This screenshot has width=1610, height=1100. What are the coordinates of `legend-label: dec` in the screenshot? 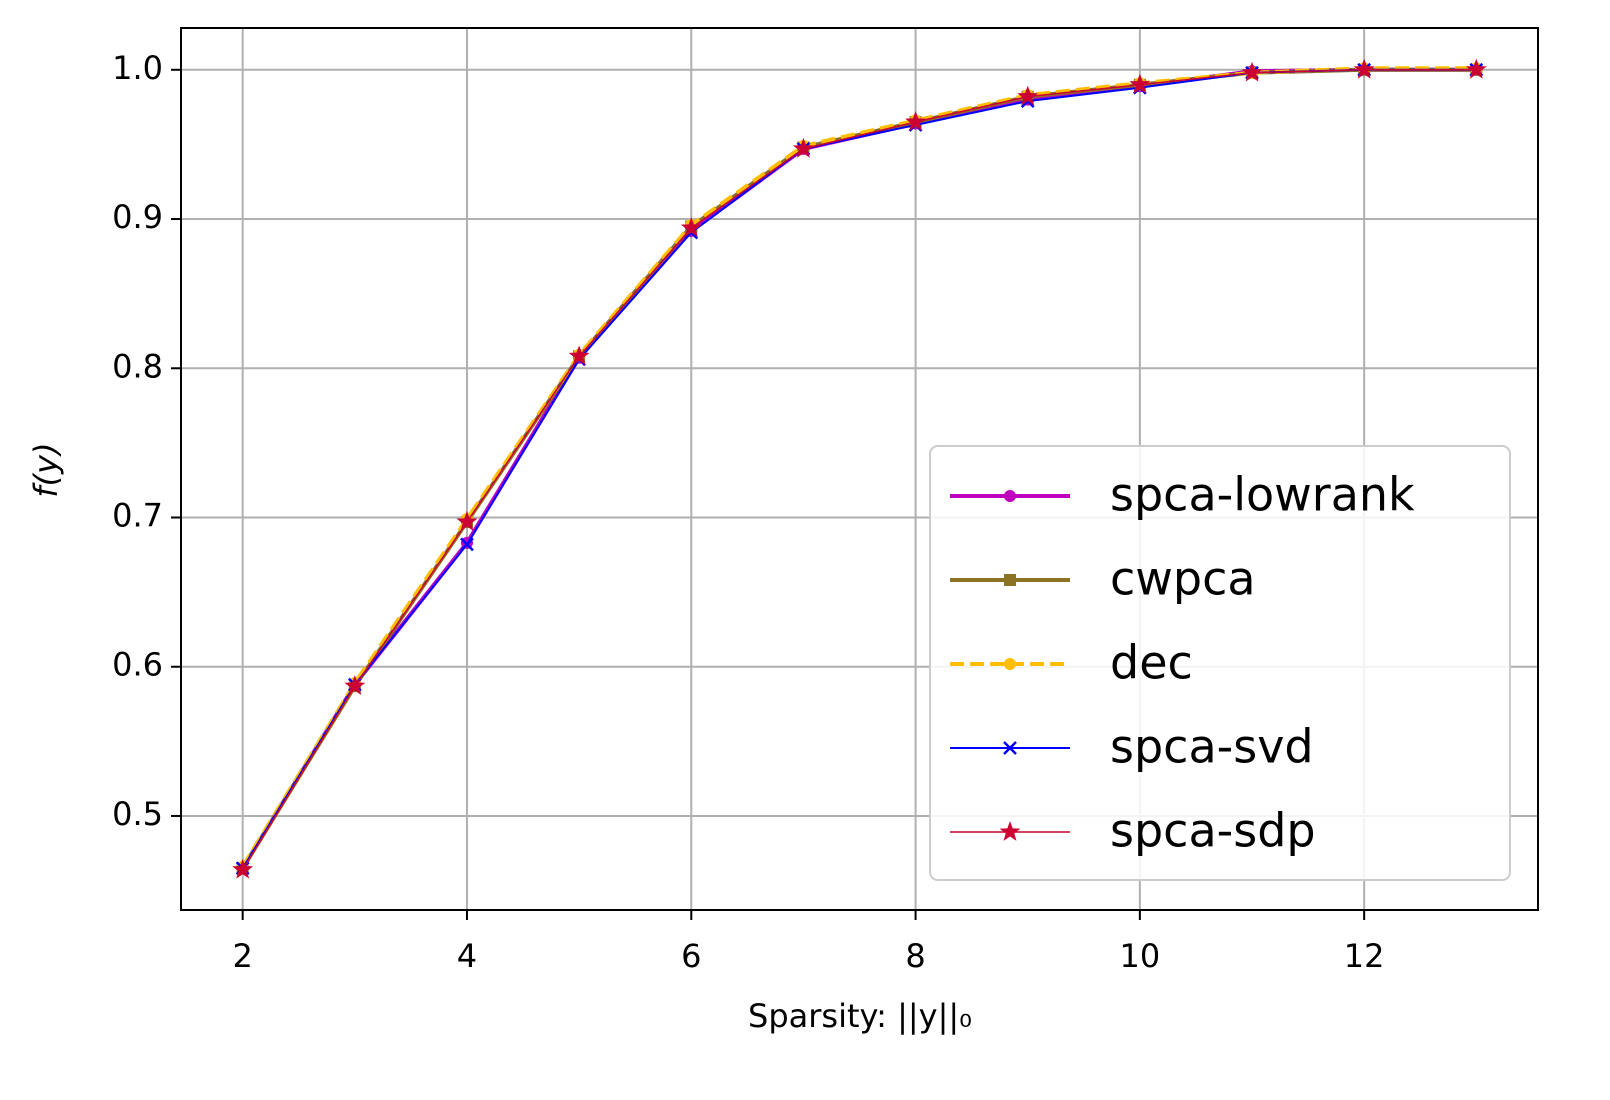 It's located at (1151, 663).